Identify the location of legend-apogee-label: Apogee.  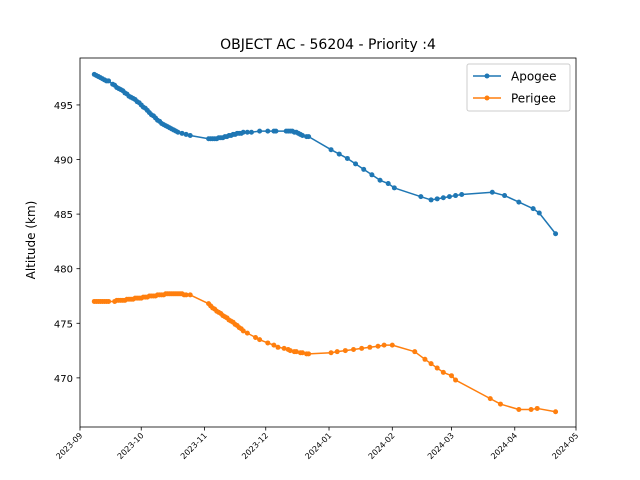
(534, 77).